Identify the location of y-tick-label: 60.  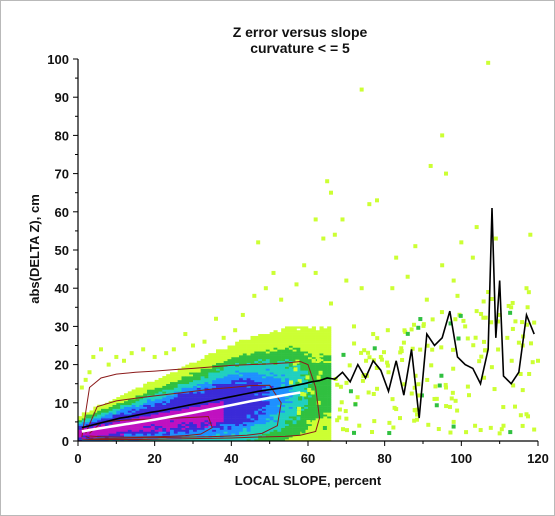
(62, 212).